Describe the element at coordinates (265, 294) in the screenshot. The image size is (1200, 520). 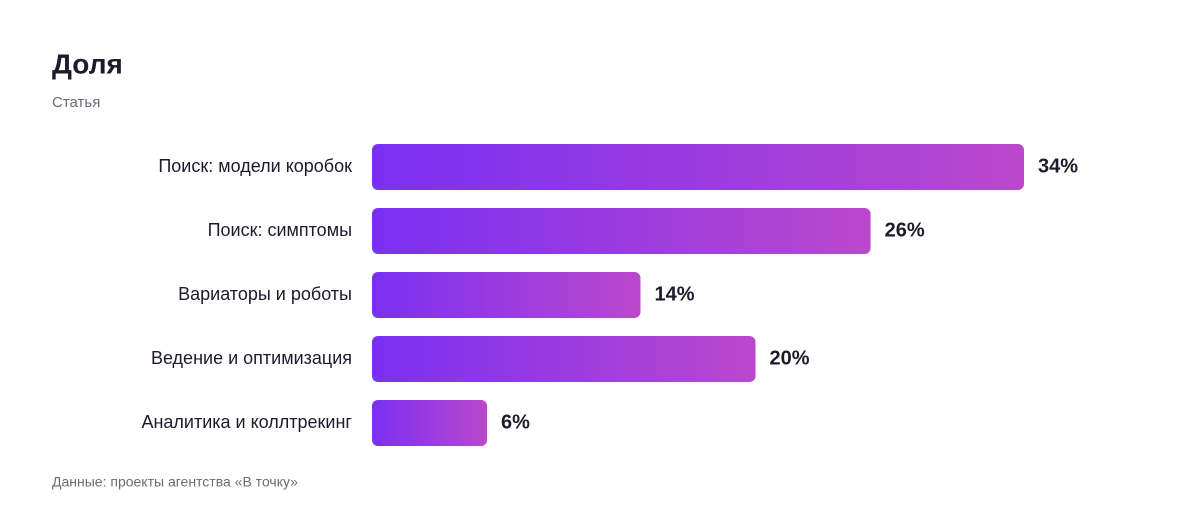
I see `category-label: Вариаторы и роботы` at that location.